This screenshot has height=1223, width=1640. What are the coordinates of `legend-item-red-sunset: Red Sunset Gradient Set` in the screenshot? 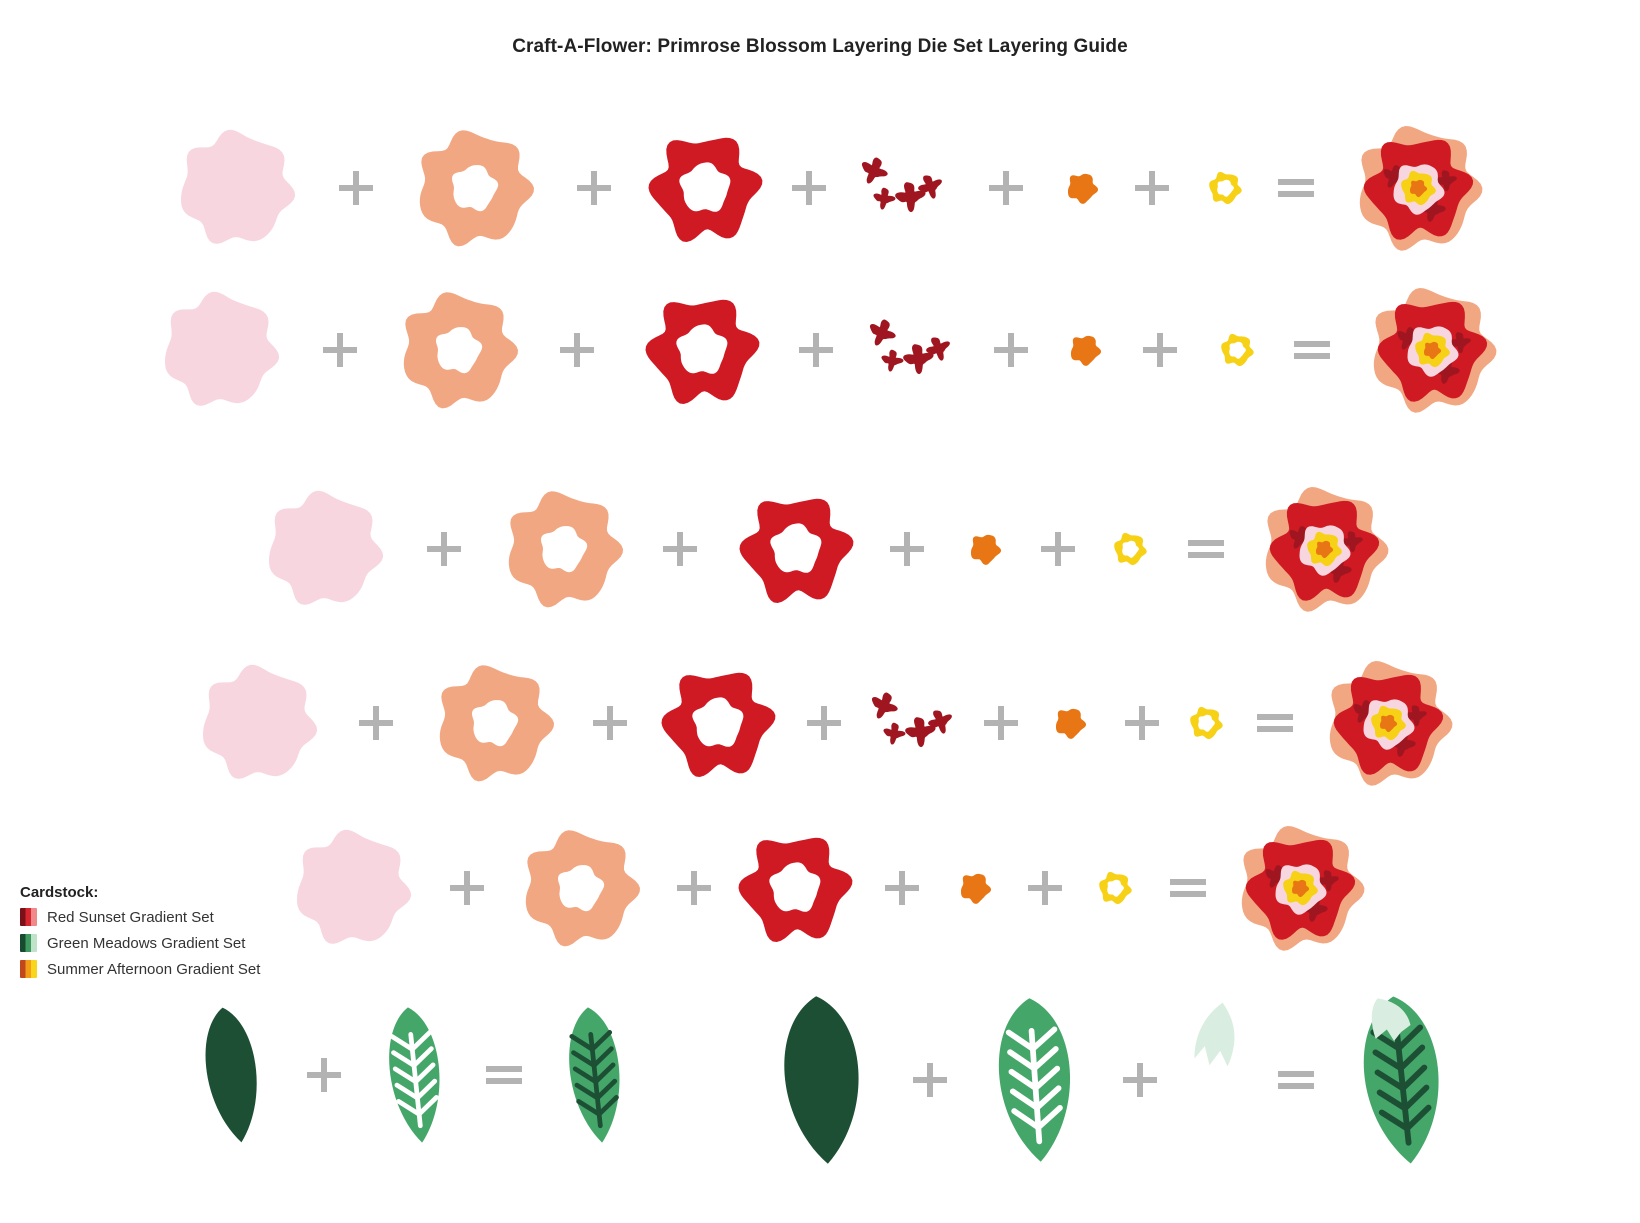 It's located at (140, 917).